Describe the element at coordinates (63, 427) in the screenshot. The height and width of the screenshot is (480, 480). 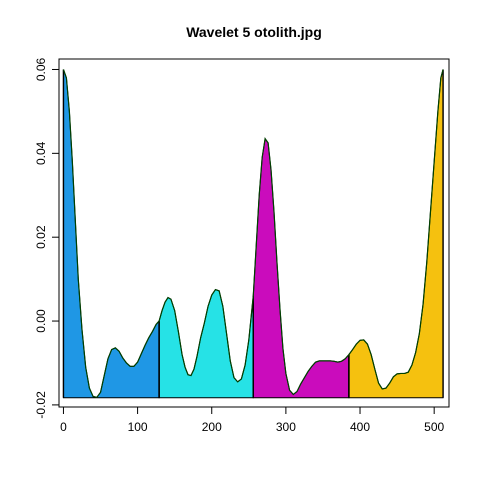
I see `x-tick-label: 0` at that location.